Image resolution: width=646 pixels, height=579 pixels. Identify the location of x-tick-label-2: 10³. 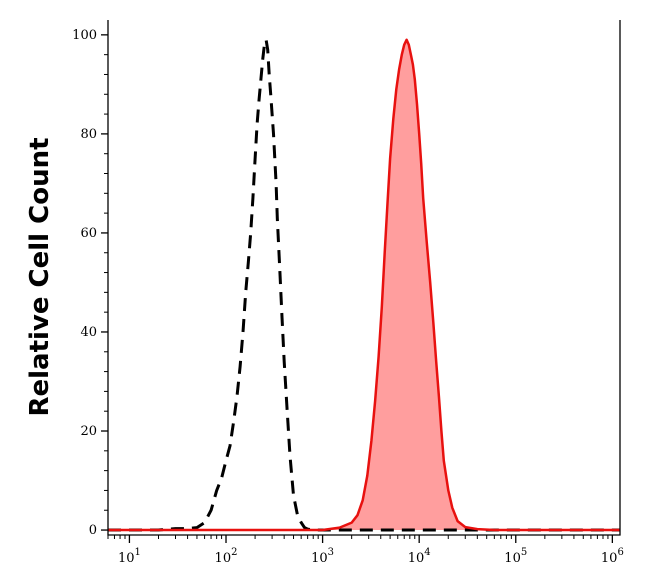
(322, 556).